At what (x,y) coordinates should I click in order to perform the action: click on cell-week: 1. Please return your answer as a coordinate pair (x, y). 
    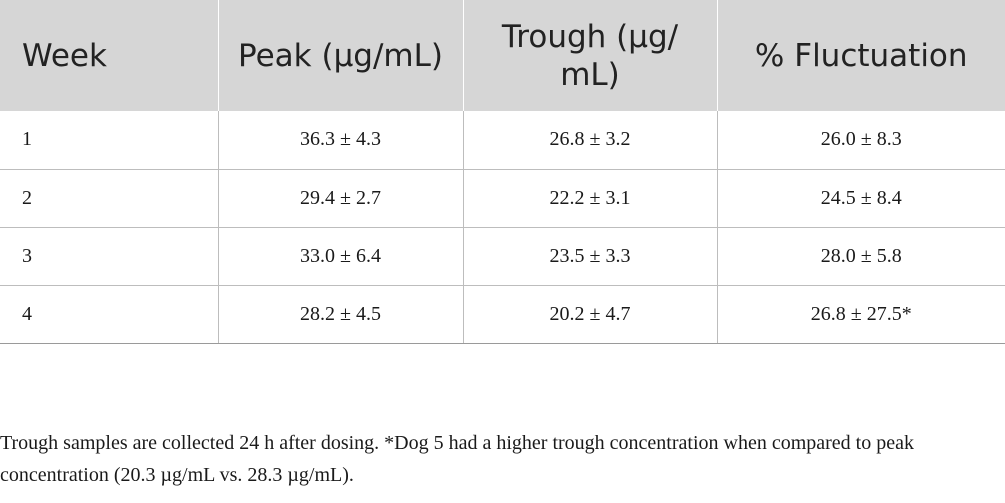
    Looking at the image, I should click on (109, 140).